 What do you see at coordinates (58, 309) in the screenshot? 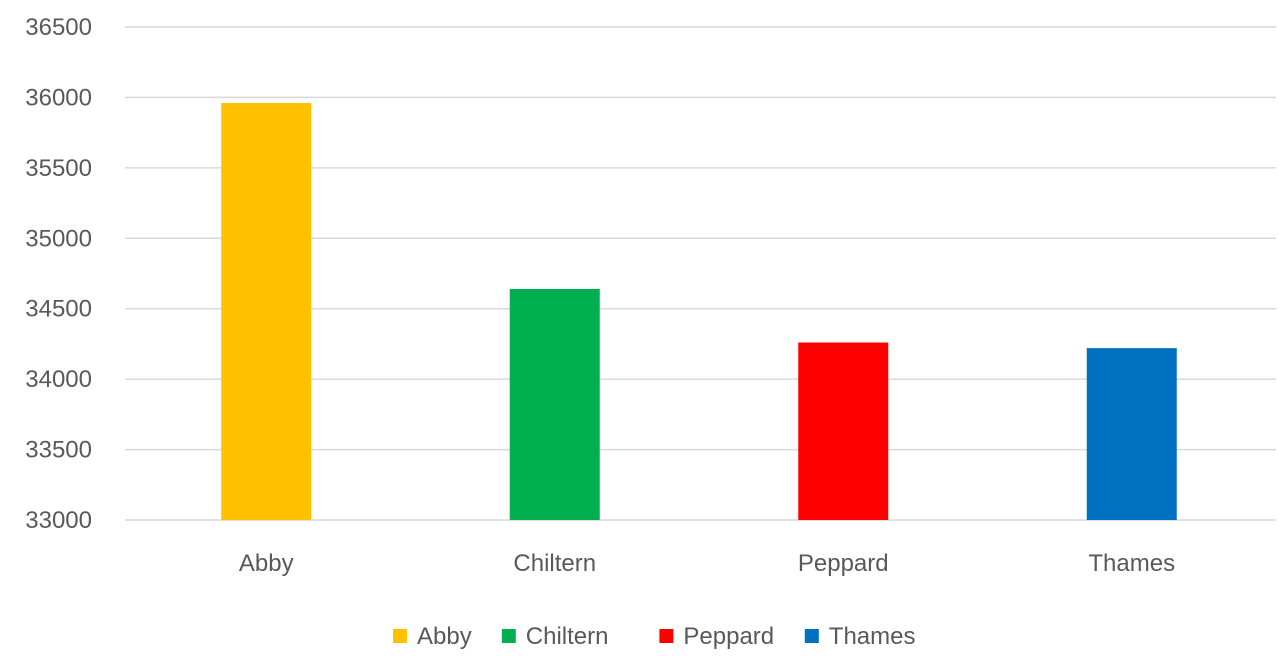
I see `y-tick-label: 34500` at bounding box center [58, 309].